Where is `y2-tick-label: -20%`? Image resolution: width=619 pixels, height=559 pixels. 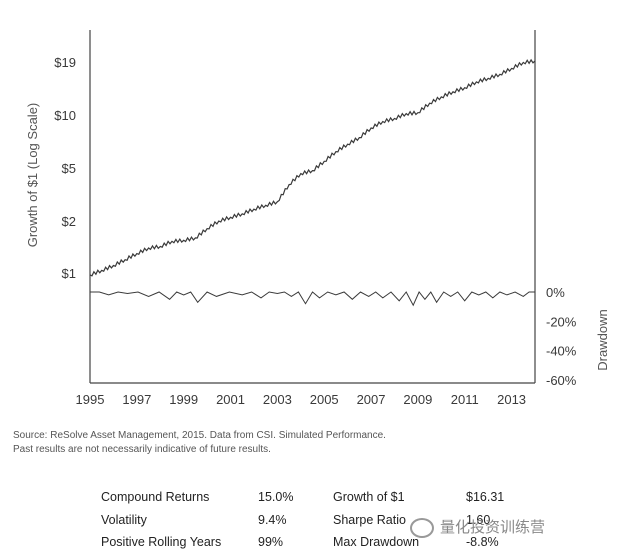 y2-tick-label: -20% is located at coordinates (561, 321).